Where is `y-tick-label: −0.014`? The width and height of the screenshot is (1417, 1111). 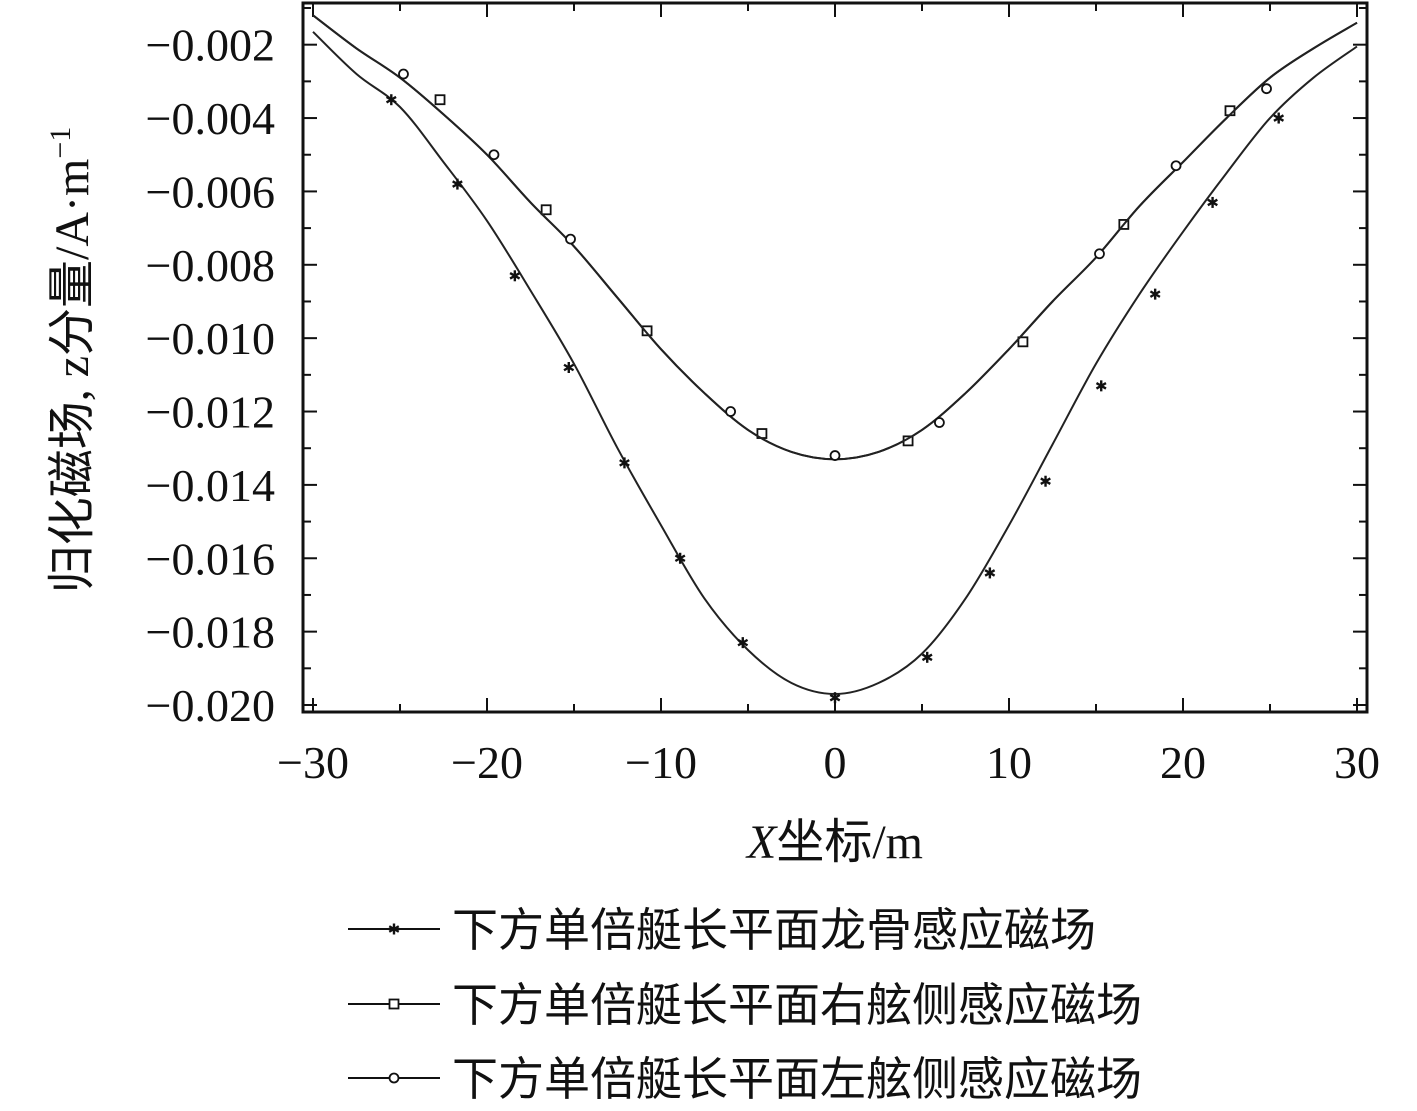
y-tick-label: −0.014 is located at coordinates (210, 485).